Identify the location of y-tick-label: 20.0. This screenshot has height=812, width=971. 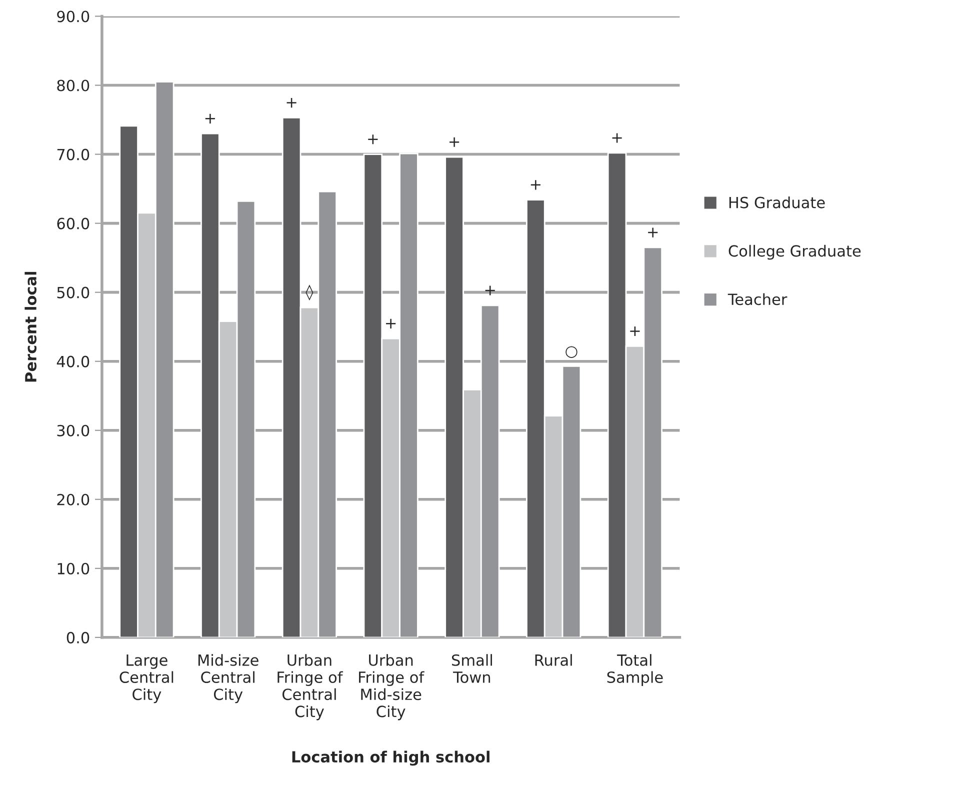
(73, 500).